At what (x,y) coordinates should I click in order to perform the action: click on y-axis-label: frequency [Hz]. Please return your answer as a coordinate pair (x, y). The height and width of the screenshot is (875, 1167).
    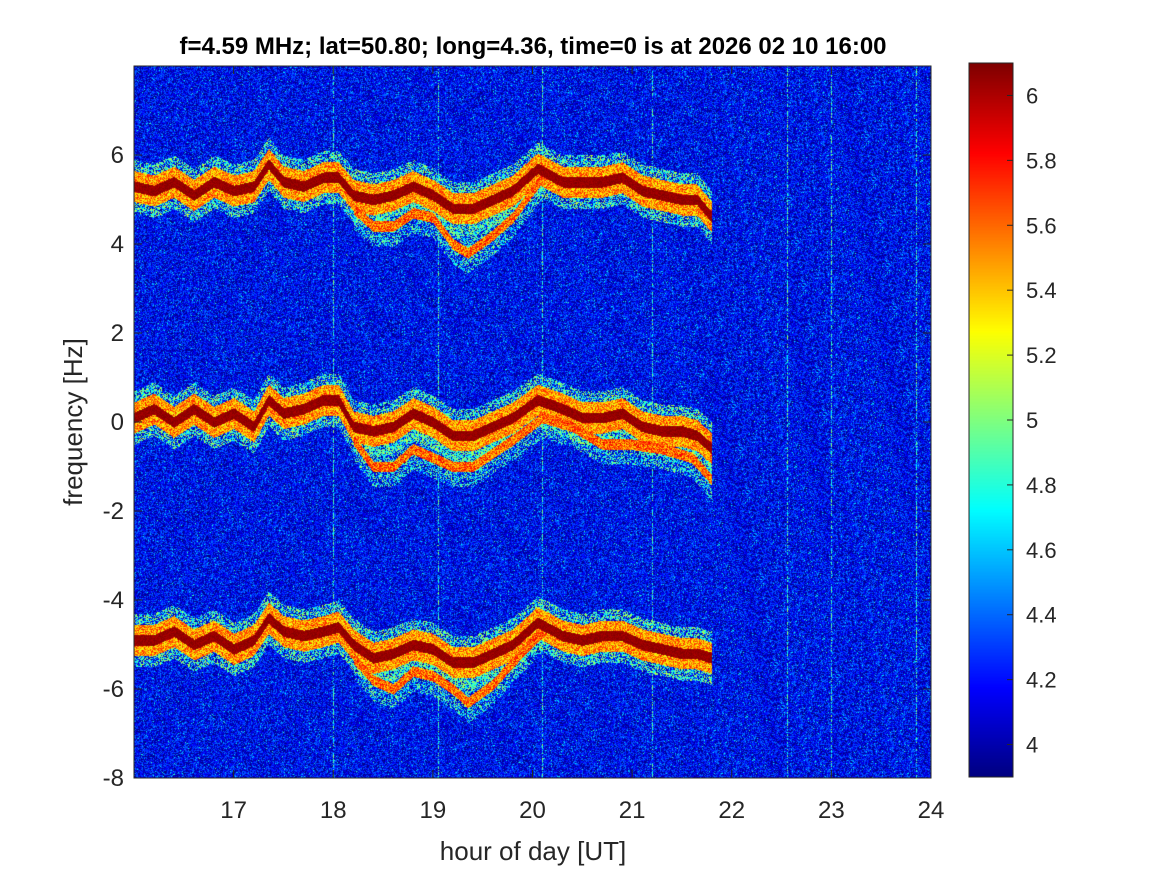
    Looking at the image, I should click on (73, 422).